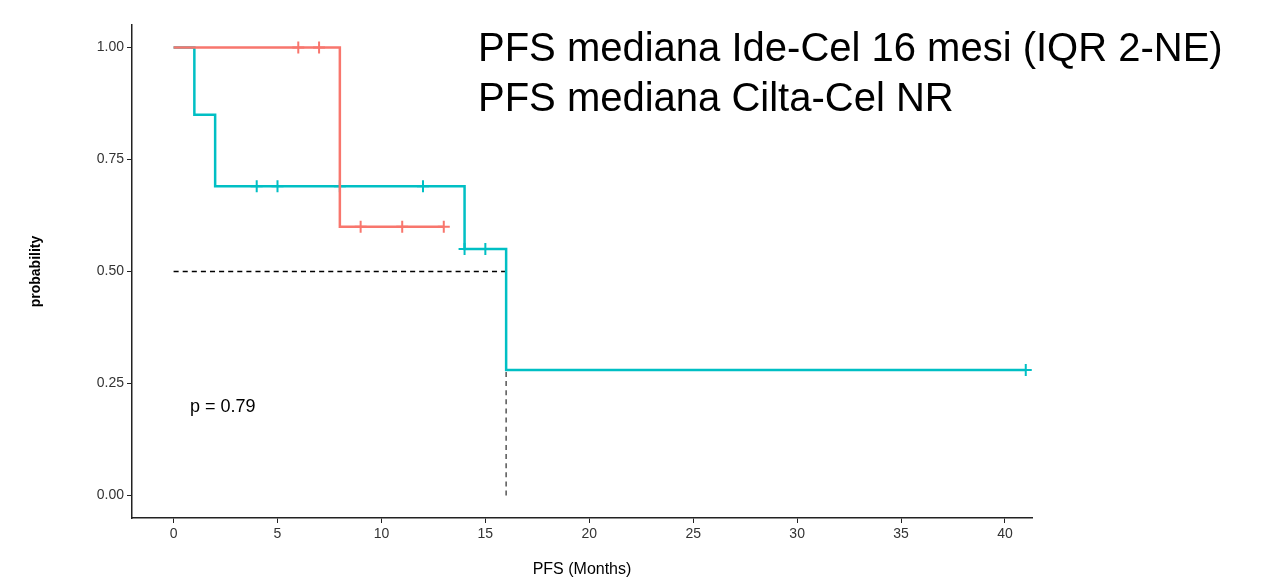  Describe the element at coordinates (110, 158) in the screenshot. I see `y-tick-label: 0.75` at that location.